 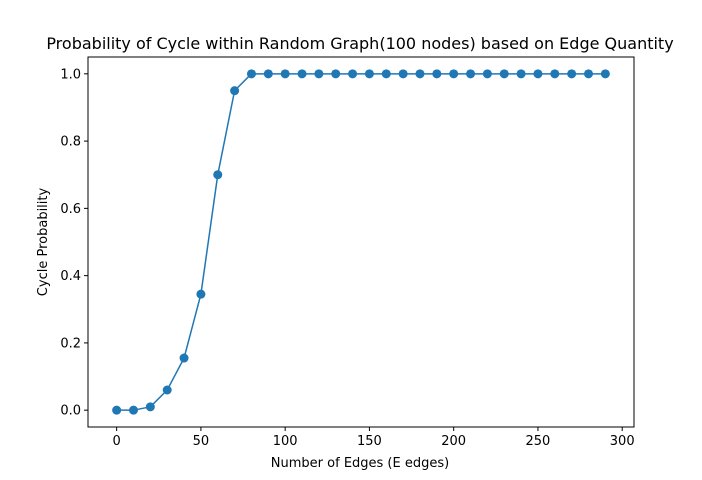 What do you see at coordinates (360, 463) in the screenshot?
I see `x-axis-label: Number of Edges (E edges)` at bounding box center [360, 463].